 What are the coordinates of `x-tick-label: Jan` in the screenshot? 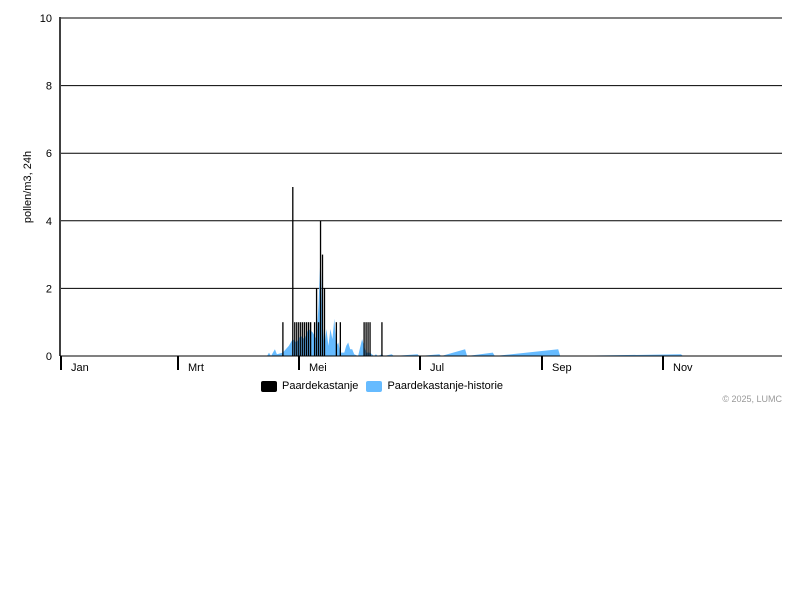 It's located at (80, 368).